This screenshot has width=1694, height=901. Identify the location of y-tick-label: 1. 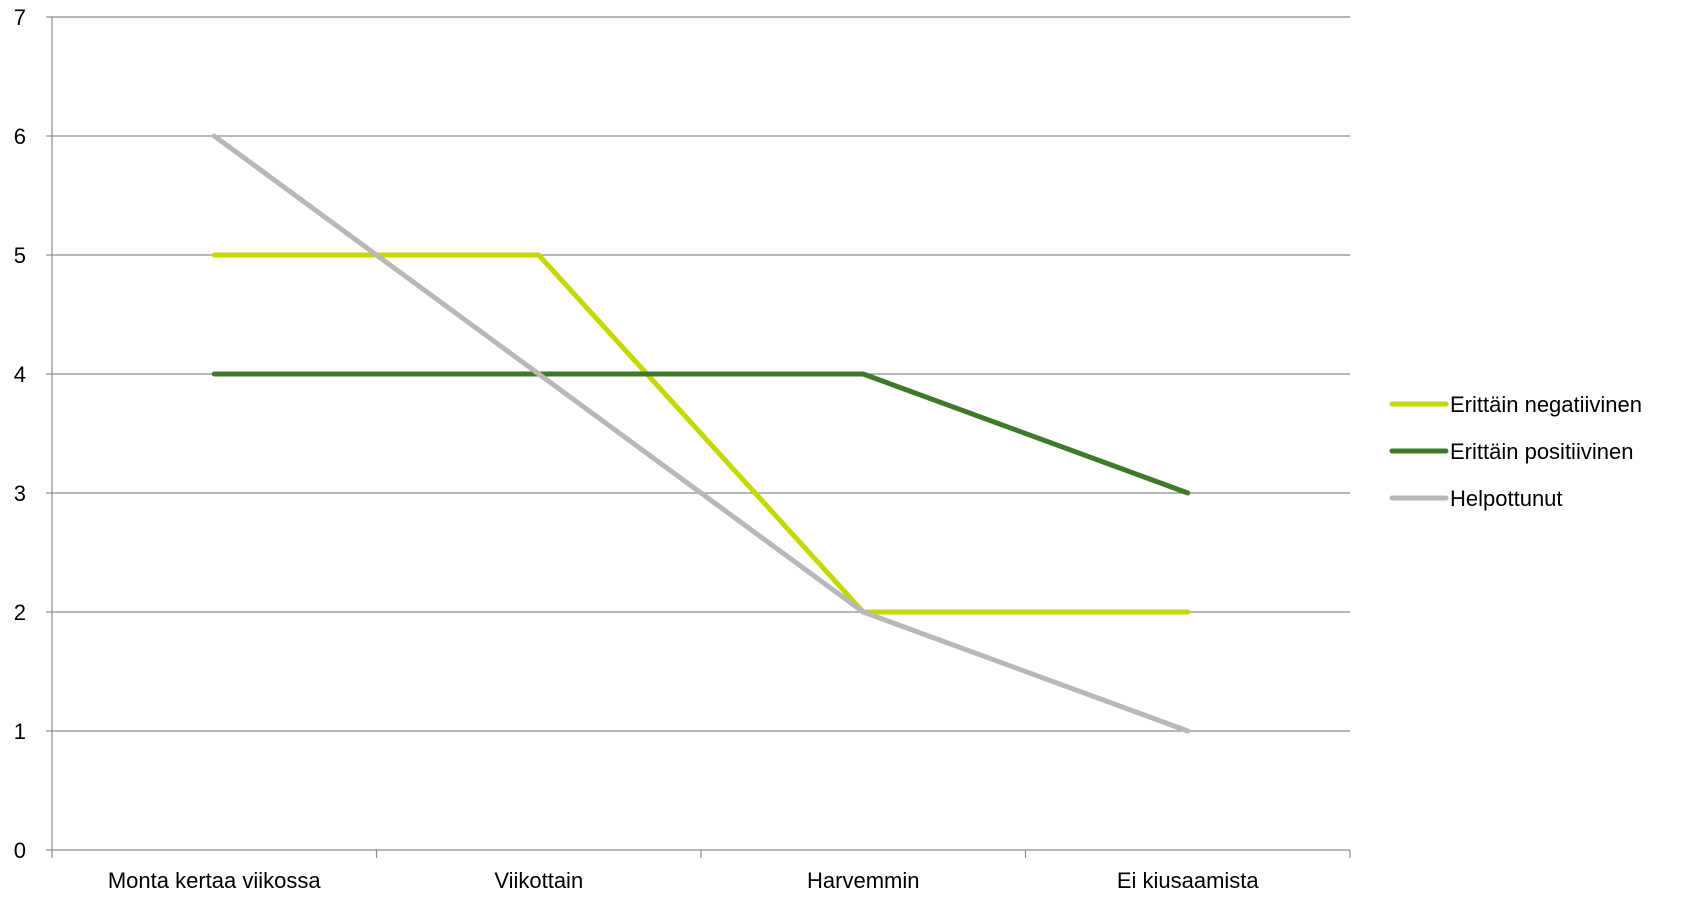
(20, 731).